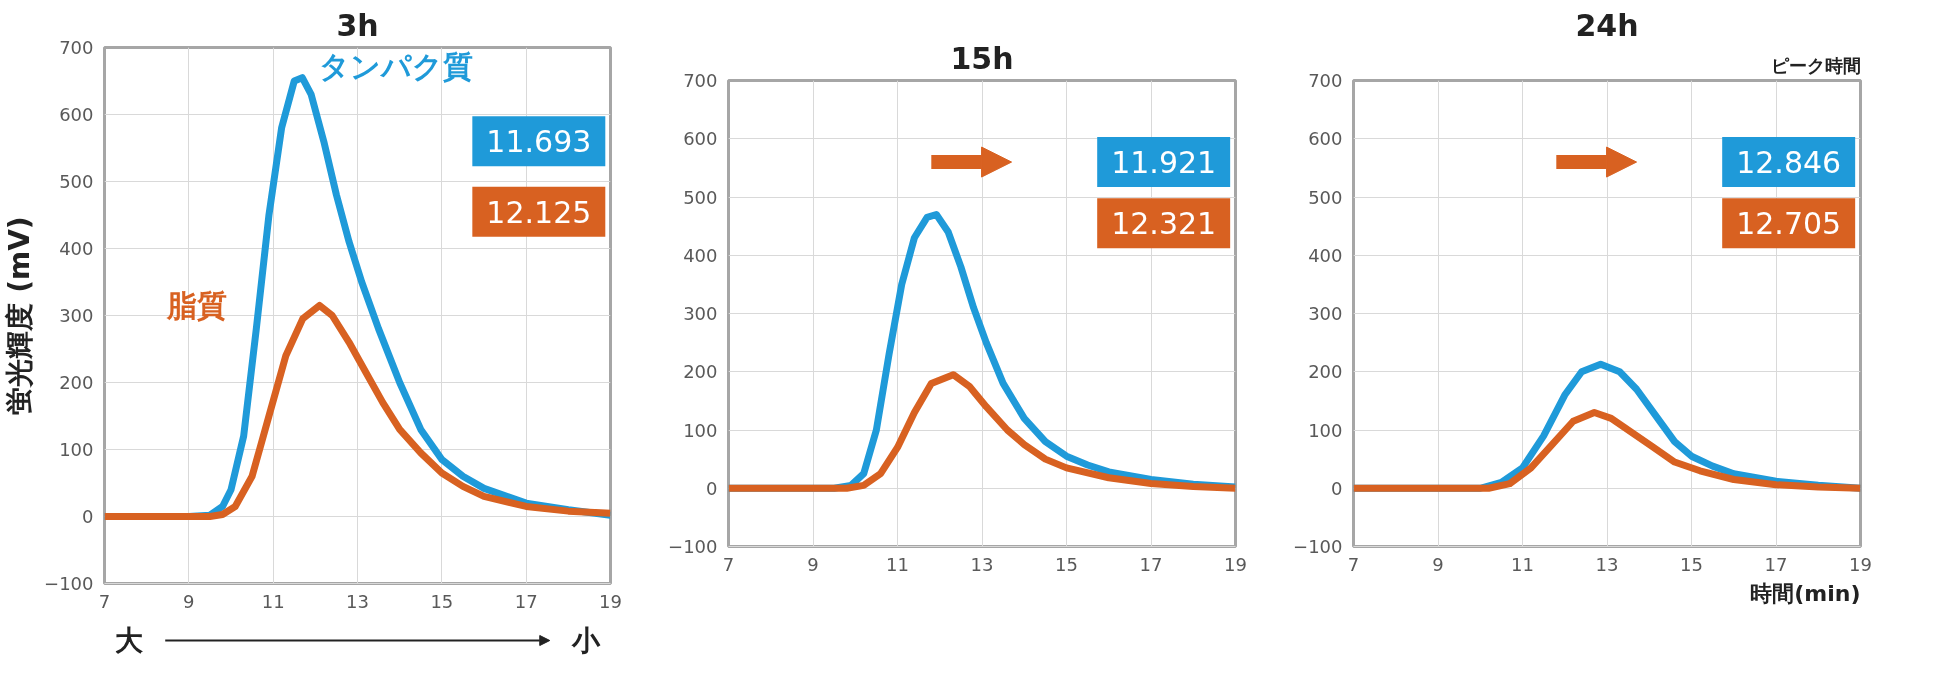 This screenshot has height=688, width=1948. I want to click on text: ピーク時間, so click(1815, 65).